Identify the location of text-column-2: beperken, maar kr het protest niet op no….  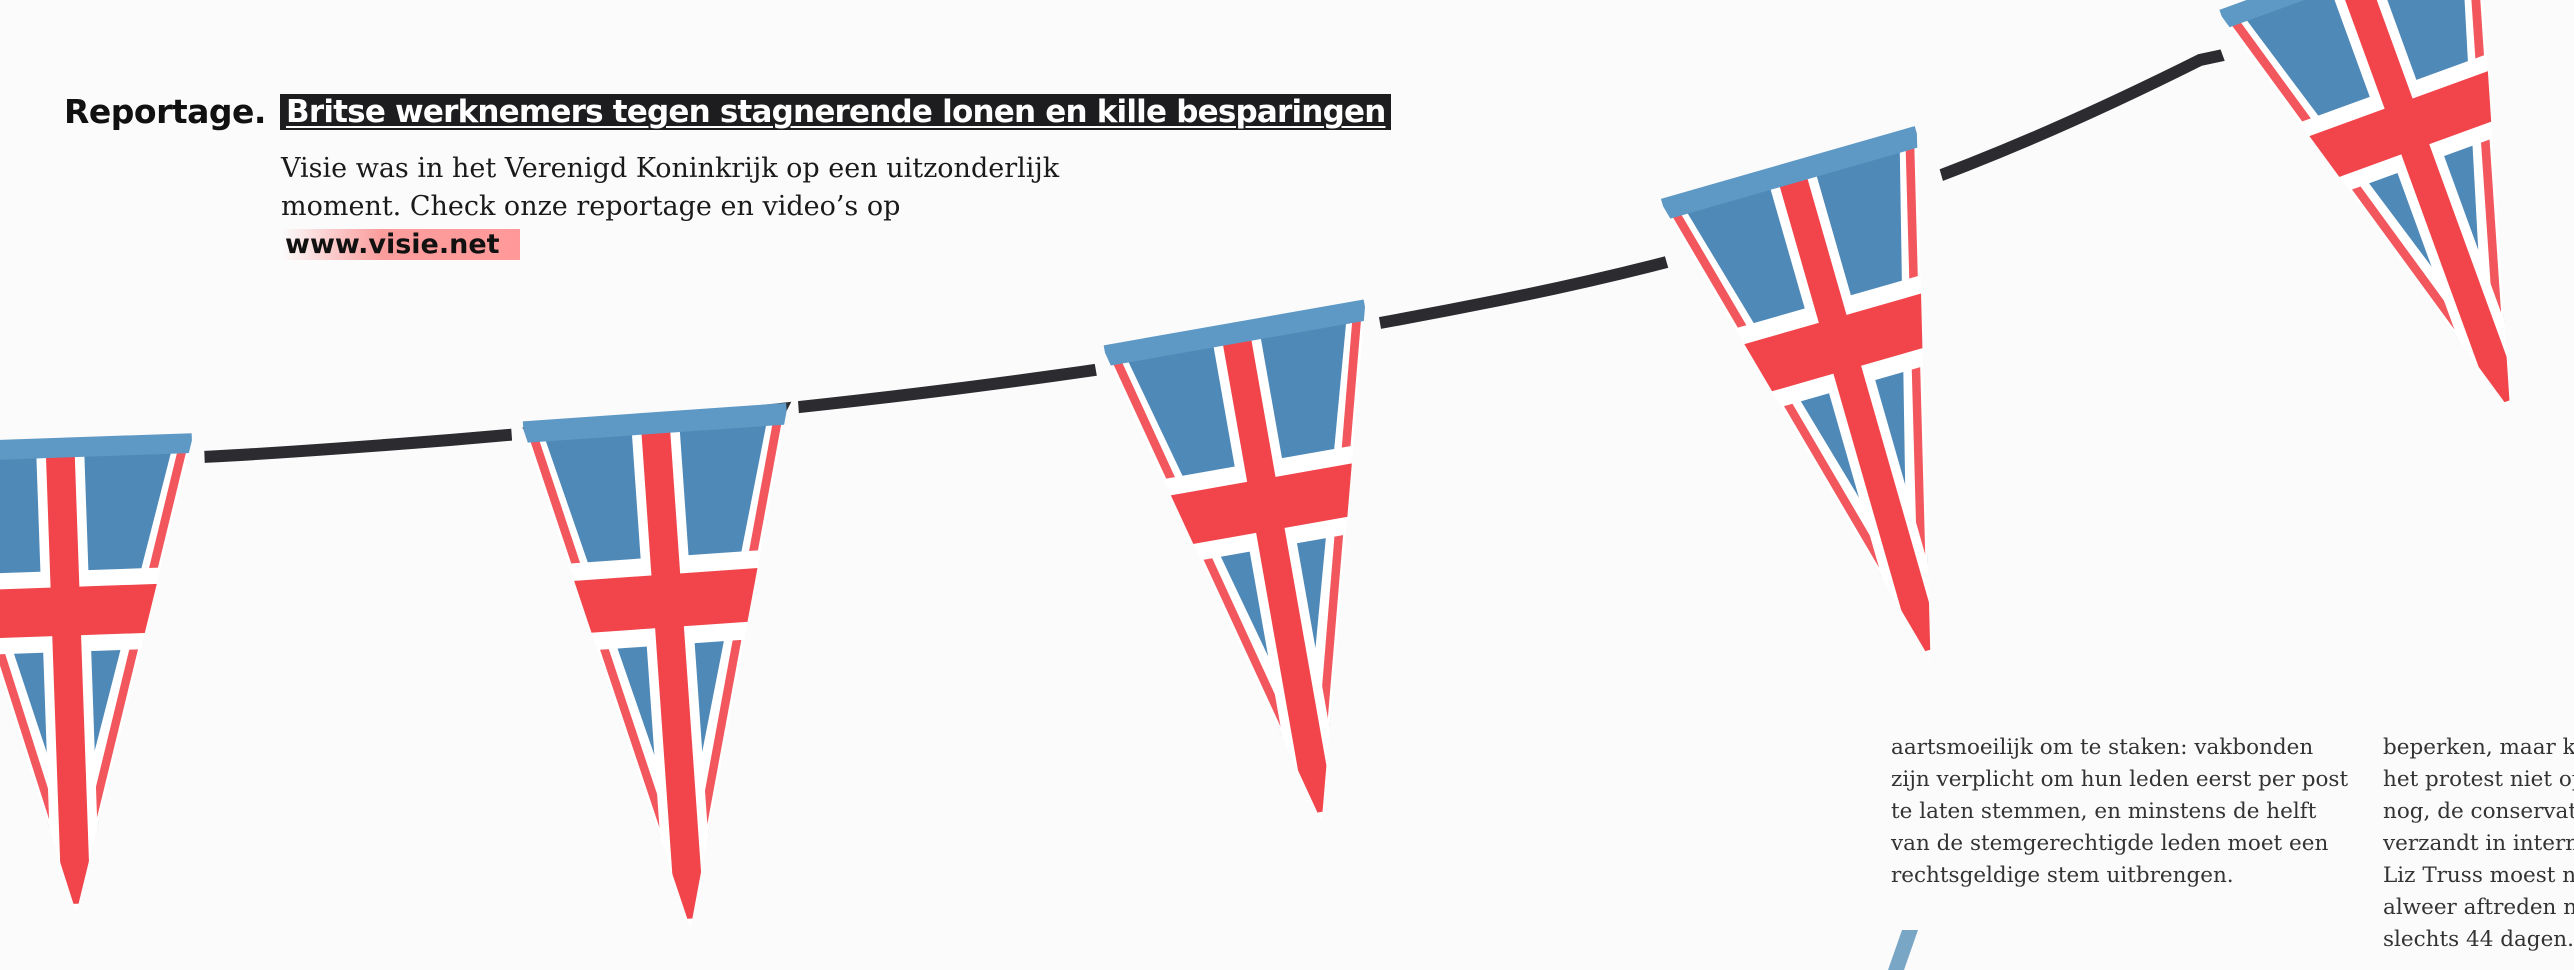
(2478, 844).